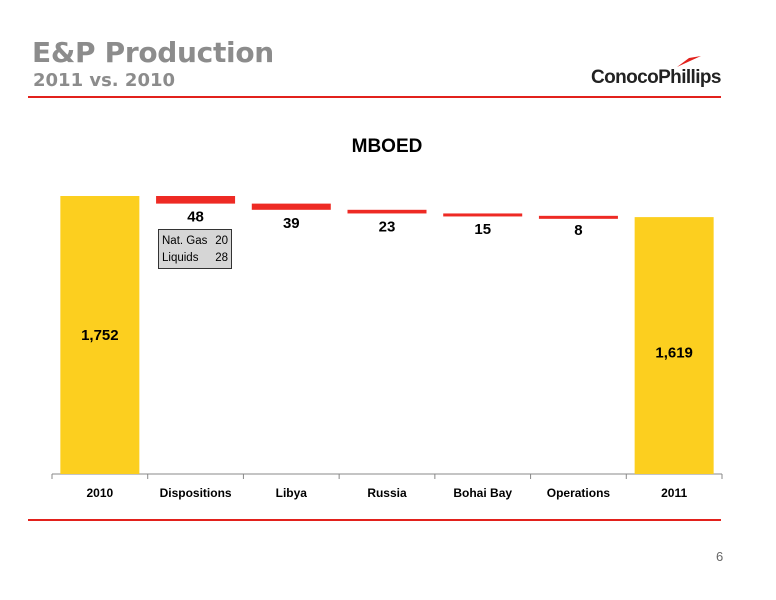  What do you see at coordinates (387, 493) in the screenshot?
I see `x-tick-label: Russia` at bounding box center [387, 493].